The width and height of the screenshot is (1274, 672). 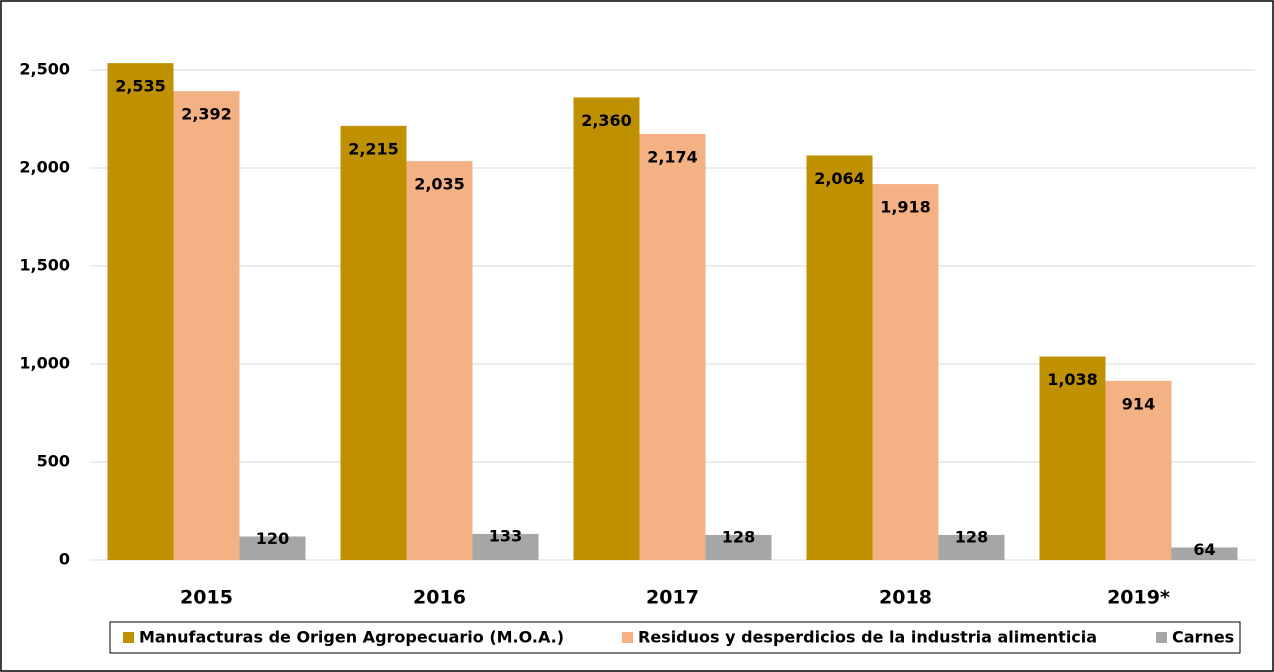 What do you see at coordinates (439, 184) in the screenshot?
I see `data-label: 2,035` at bounding box center [439, 184].